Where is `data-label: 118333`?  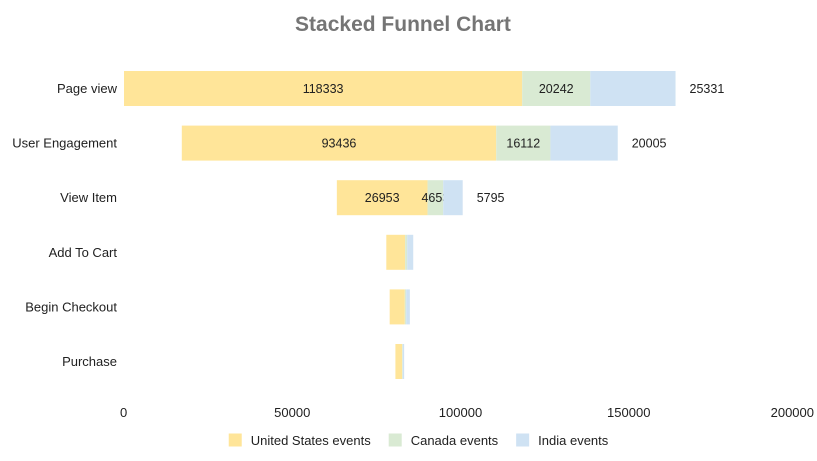 data-label: 118333 is located at coordinates (323, 89).